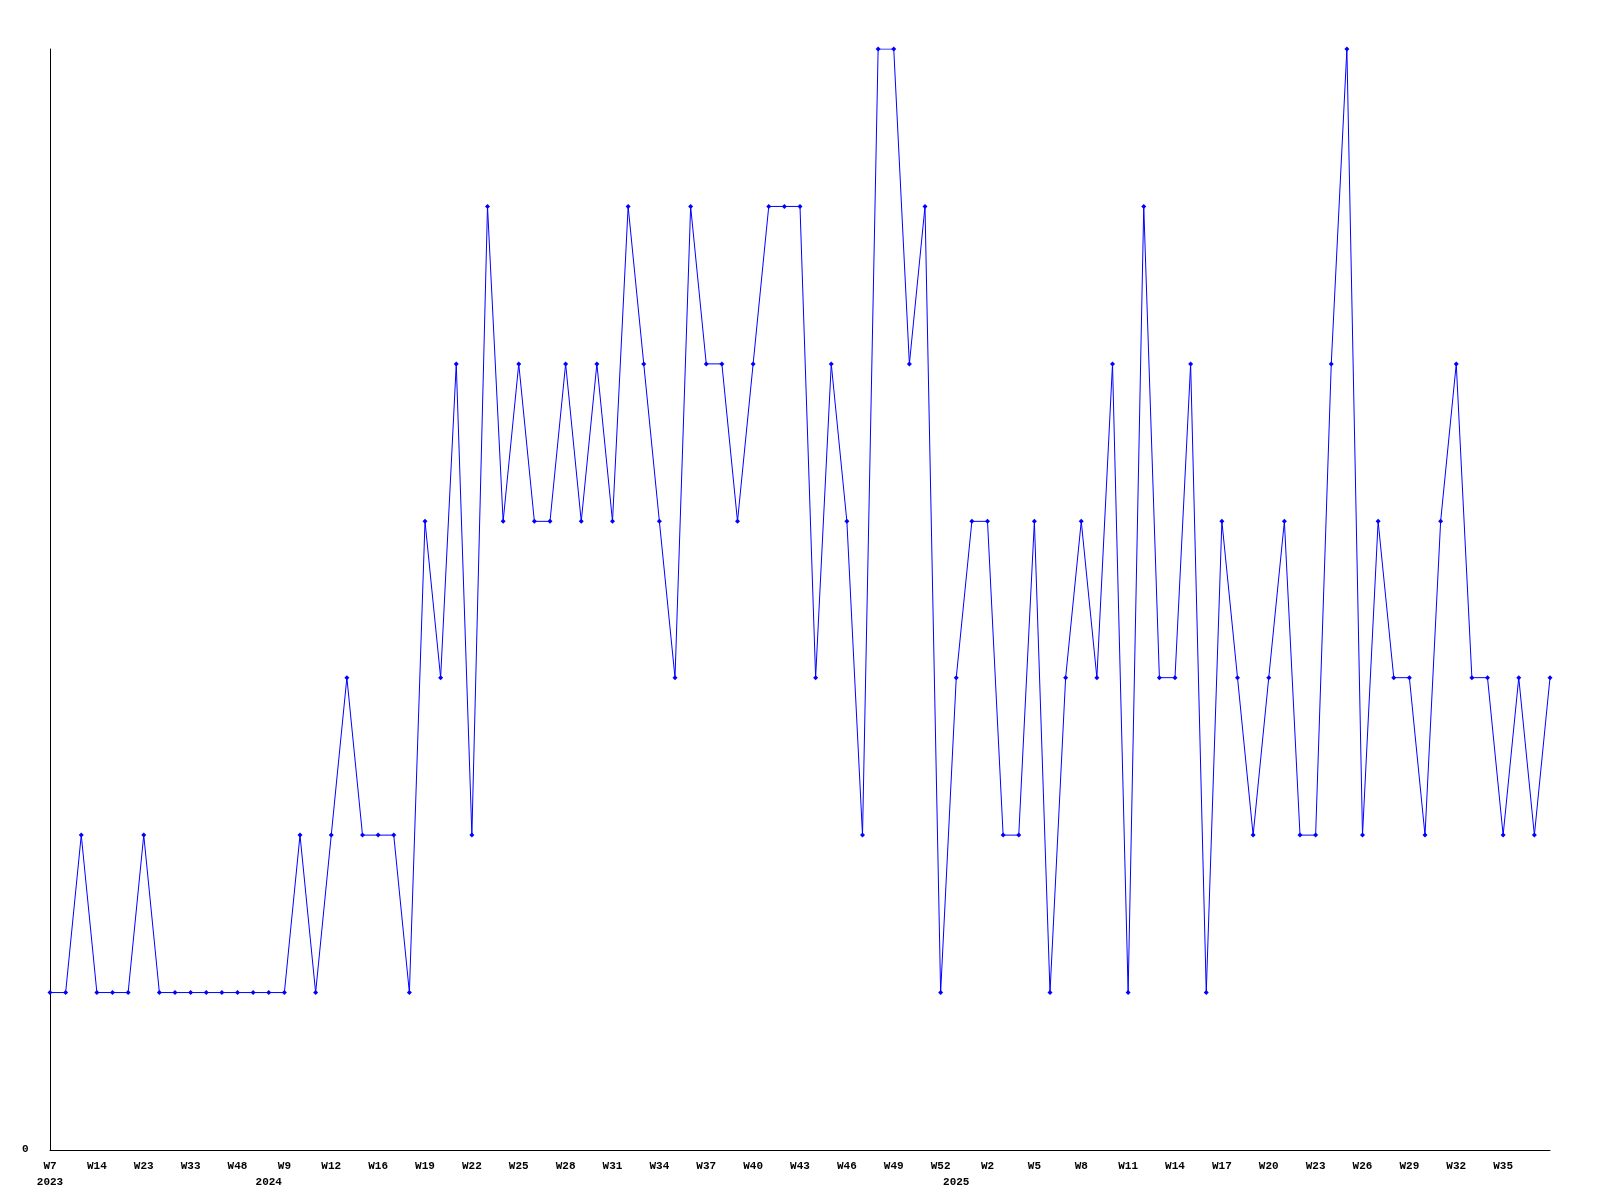  What do you see at coordinates (50, 1174) in the screenshot?
I see `x-tick-label: W7 2023` at bounding box center [50, 1174].